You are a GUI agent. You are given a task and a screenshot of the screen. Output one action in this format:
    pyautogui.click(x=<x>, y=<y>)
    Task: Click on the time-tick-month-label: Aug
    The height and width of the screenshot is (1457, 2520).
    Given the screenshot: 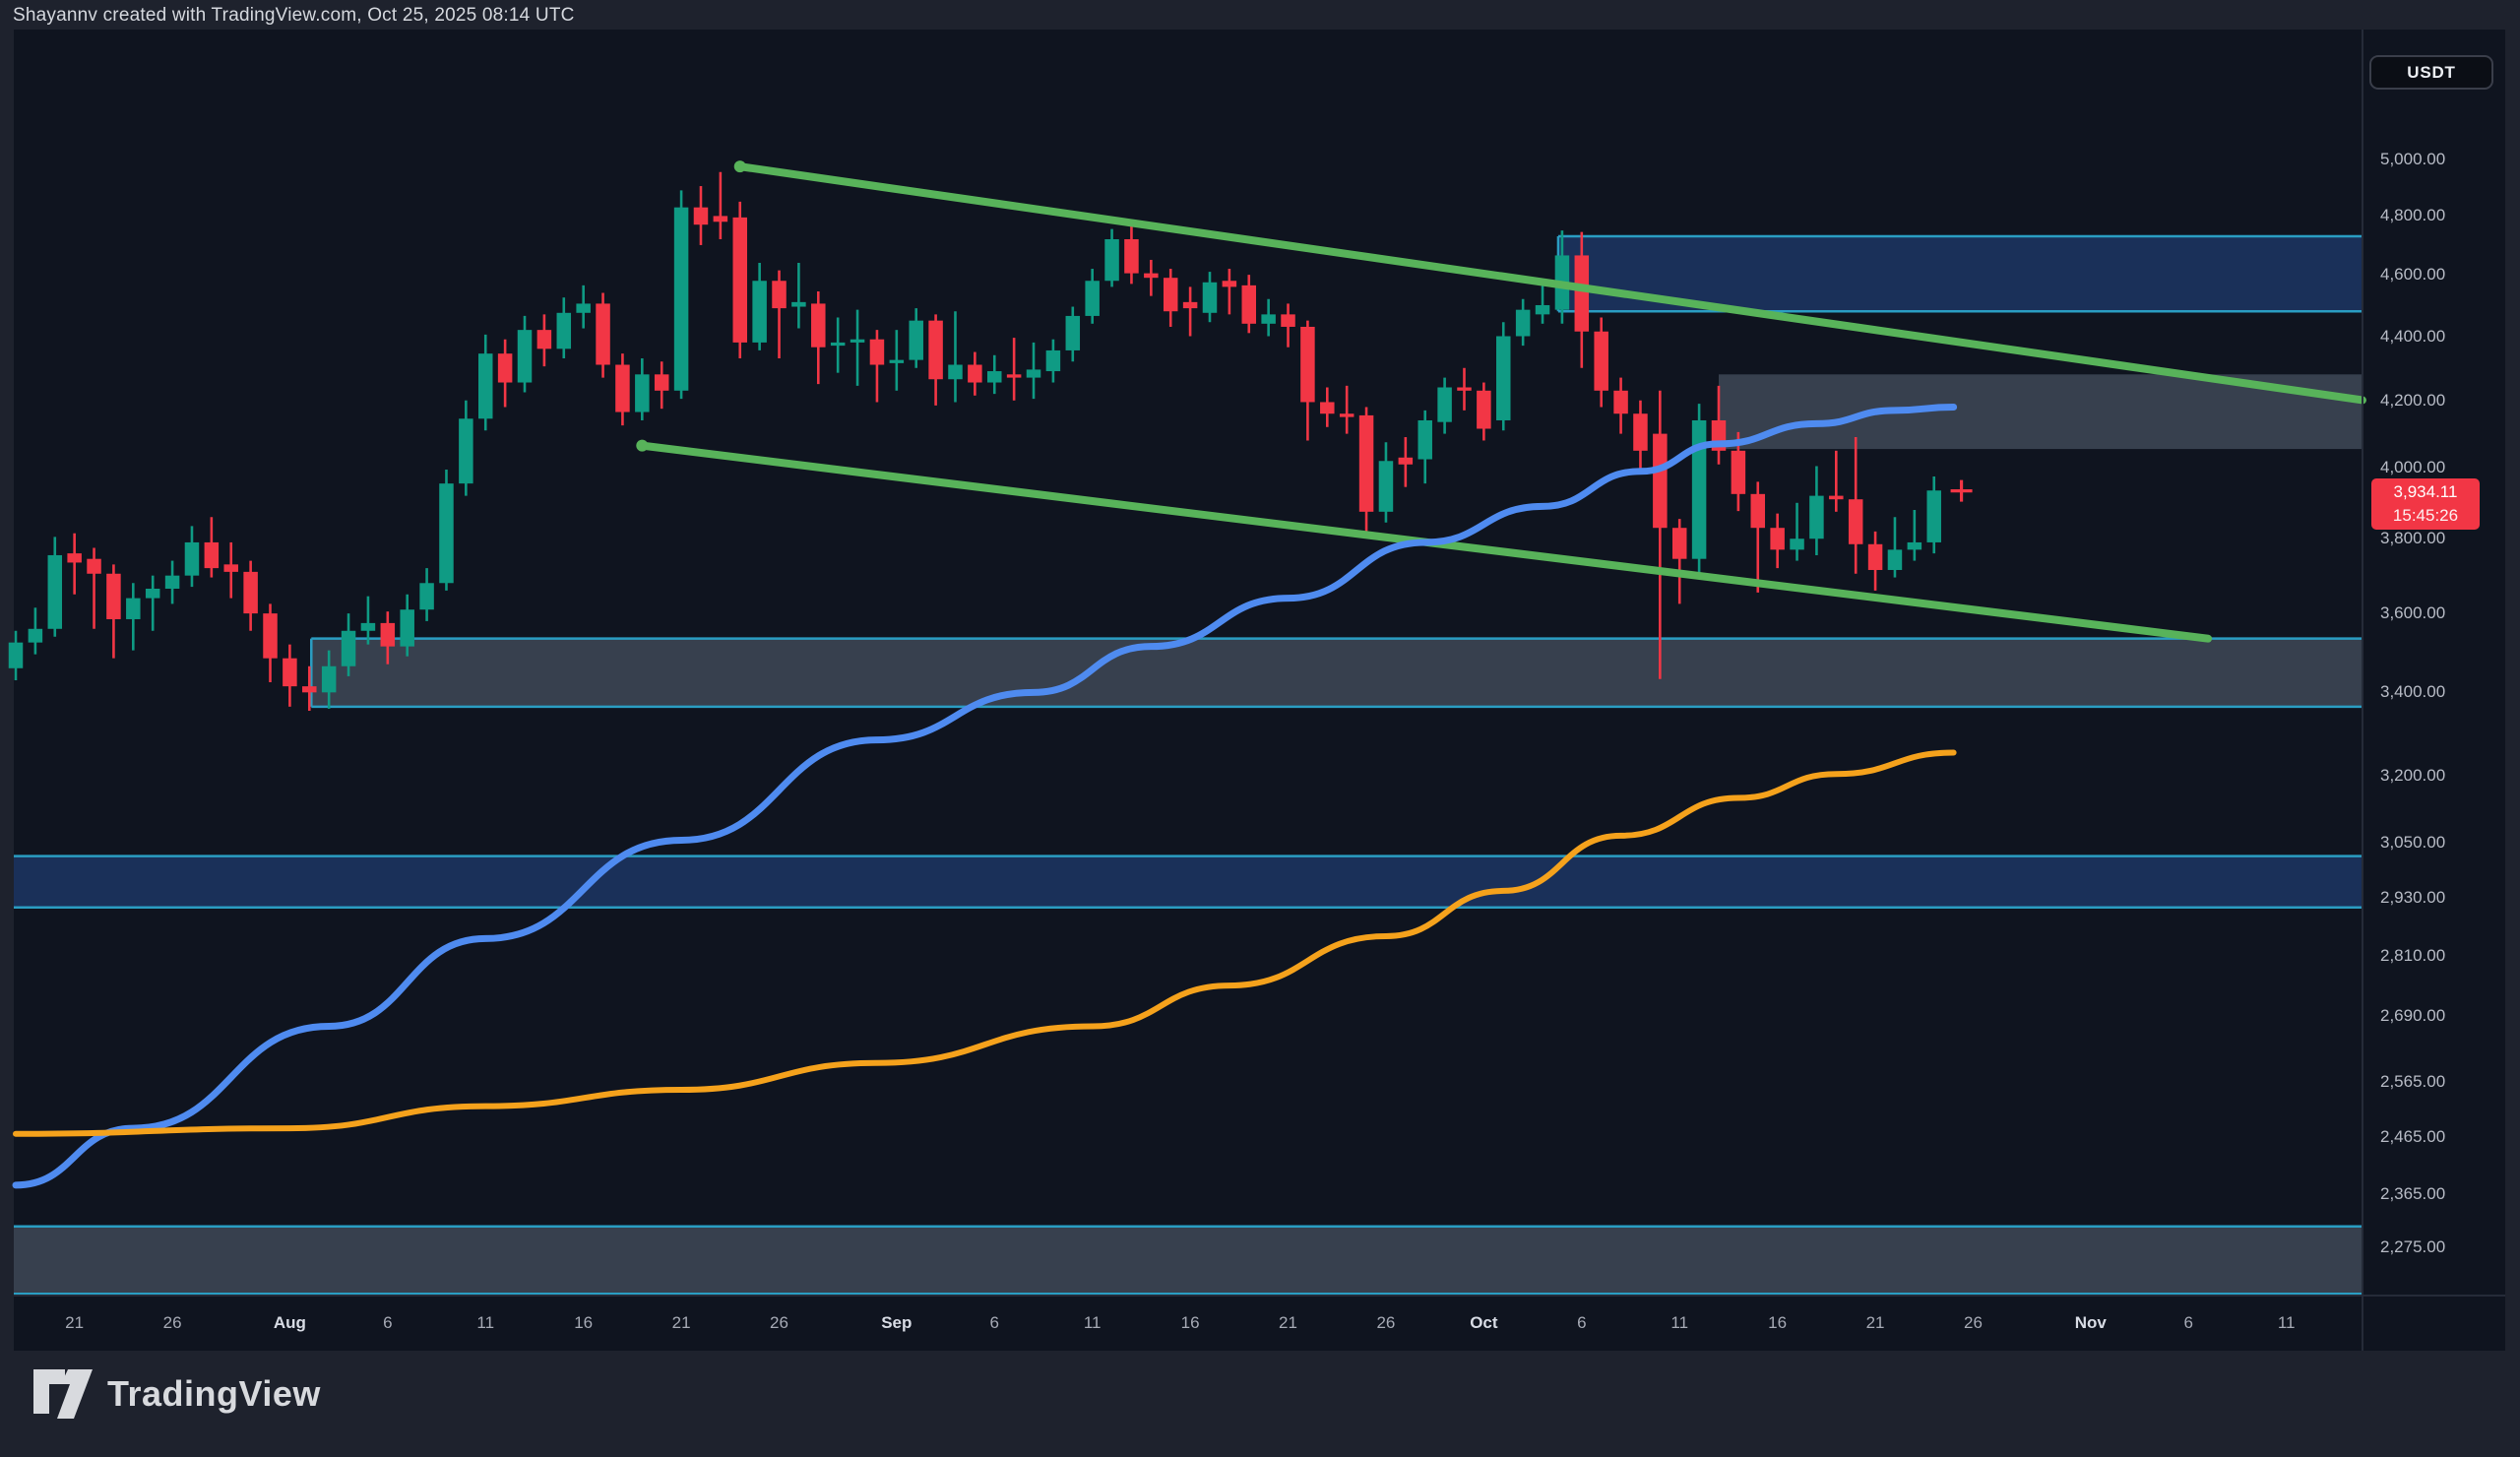 What is the action you would take?
    pyautogui.click(x=289, y=1322)
    